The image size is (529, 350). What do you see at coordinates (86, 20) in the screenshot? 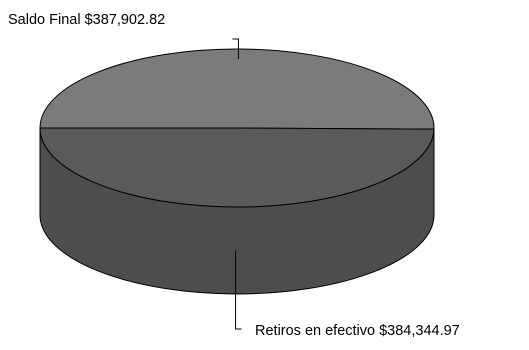
I see `data-label-saldo-final: Saldo Final $387,902.82` at bounding box center [86, 20].